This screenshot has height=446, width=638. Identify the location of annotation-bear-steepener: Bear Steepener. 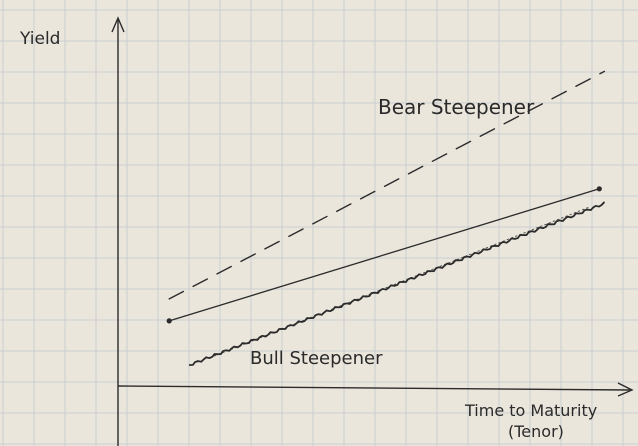
(456, 107).